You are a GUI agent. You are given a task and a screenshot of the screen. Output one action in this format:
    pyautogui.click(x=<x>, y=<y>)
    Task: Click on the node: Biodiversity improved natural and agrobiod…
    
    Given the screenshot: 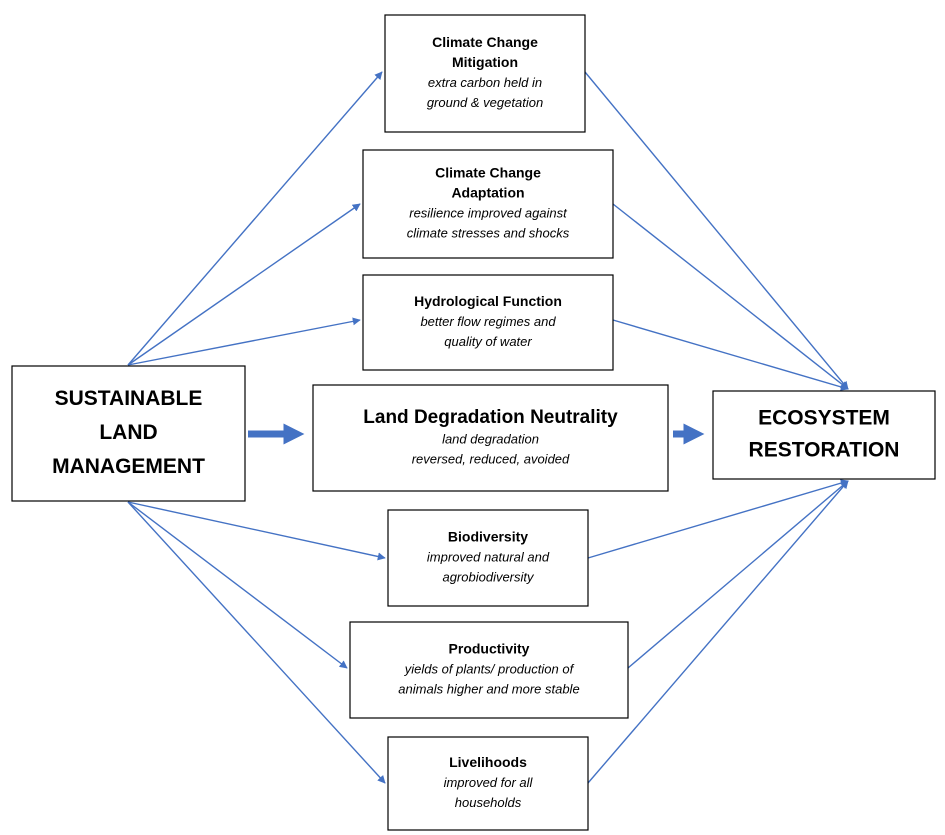 What is the action you would take?
    pyautogui.click(x=488, y=558)
    